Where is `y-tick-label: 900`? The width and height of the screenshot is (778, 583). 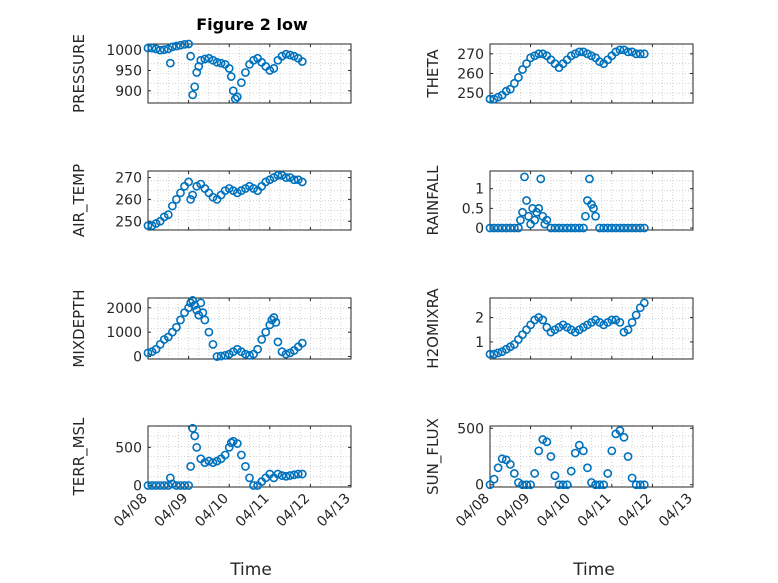
y-tick-label: 900 is located at coordinates (128, 92).